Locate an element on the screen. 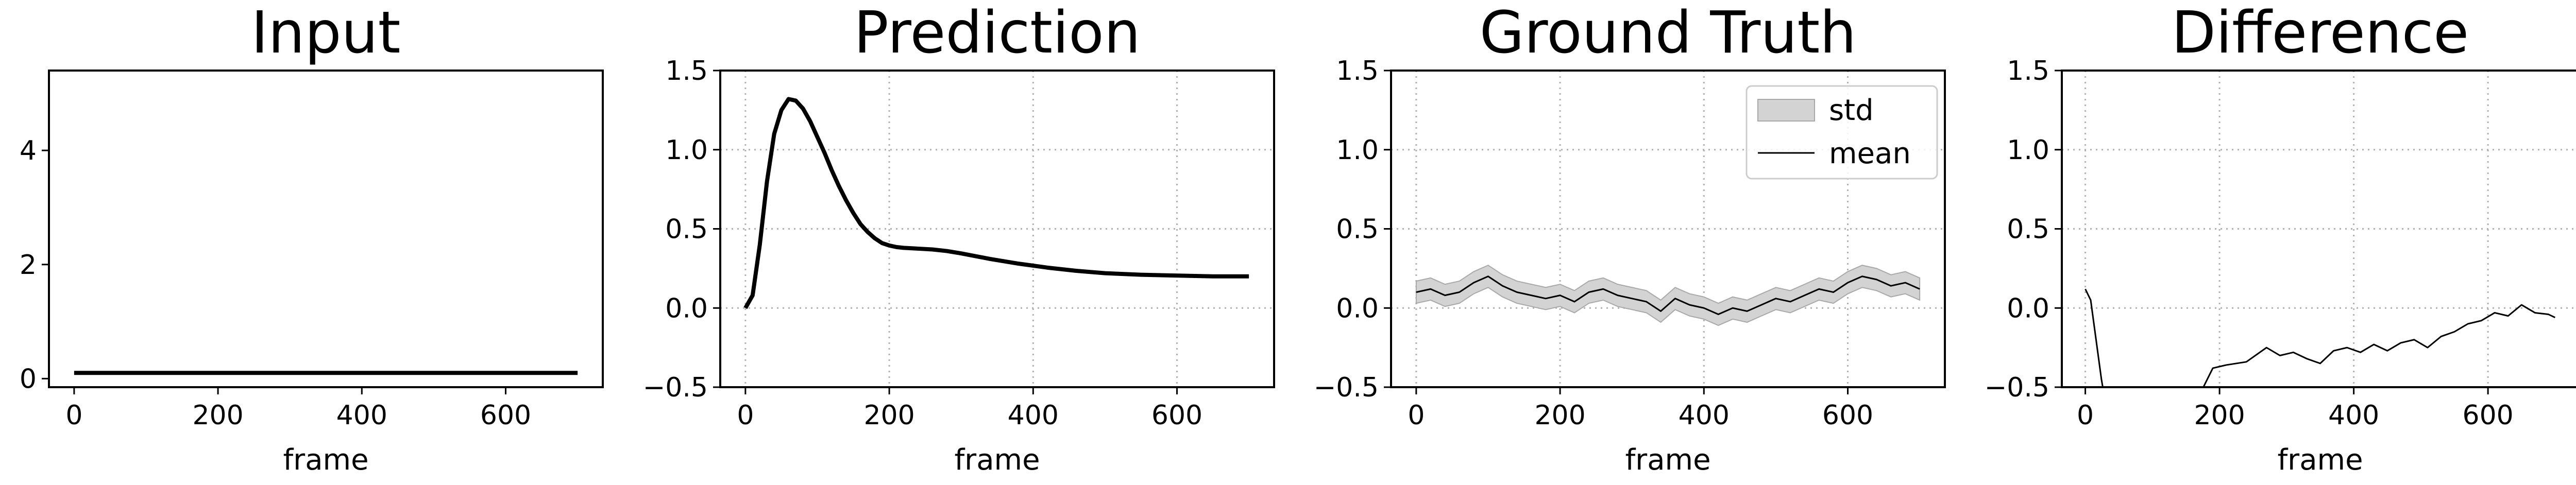  legend-std-swatch is located at coordinates (1786, 110).